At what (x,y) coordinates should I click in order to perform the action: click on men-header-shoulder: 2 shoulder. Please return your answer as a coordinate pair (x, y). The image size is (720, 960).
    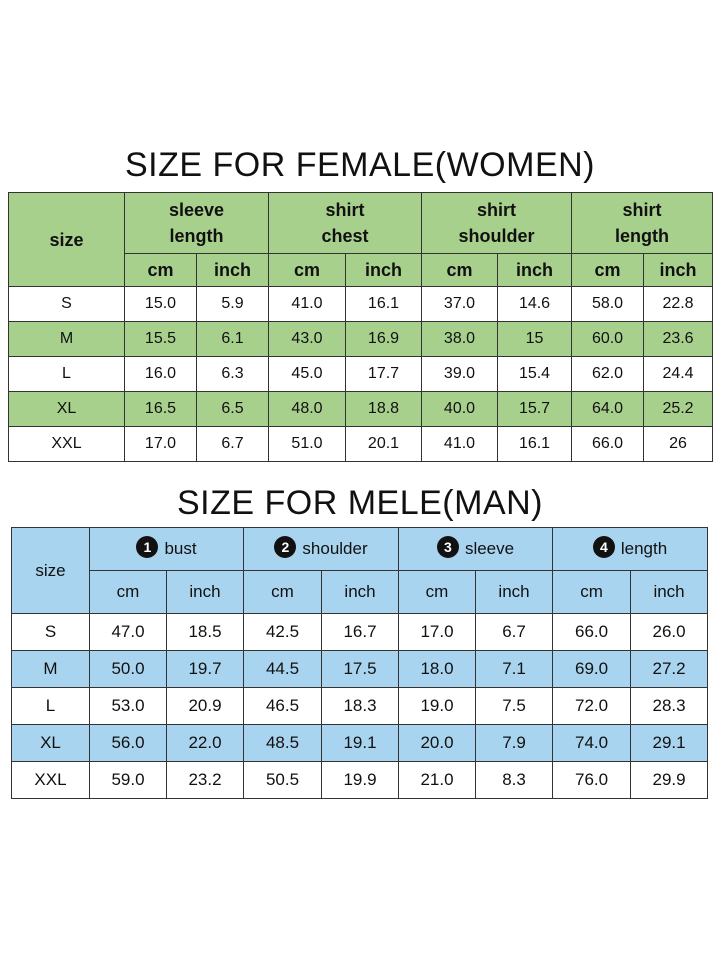
    Looking at the image, I should click on (321, 549).